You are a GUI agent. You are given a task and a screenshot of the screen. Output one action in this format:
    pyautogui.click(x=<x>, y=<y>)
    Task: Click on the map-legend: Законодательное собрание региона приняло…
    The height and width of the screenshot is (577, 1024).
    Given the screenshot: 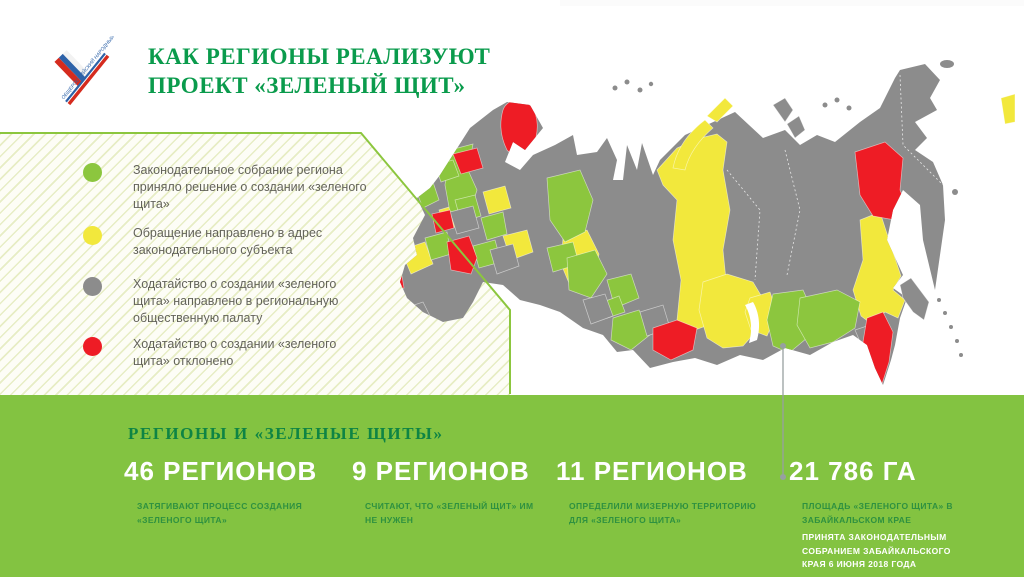 What is the action you would take?
    pyautogui.click(x=233, y=272)
    